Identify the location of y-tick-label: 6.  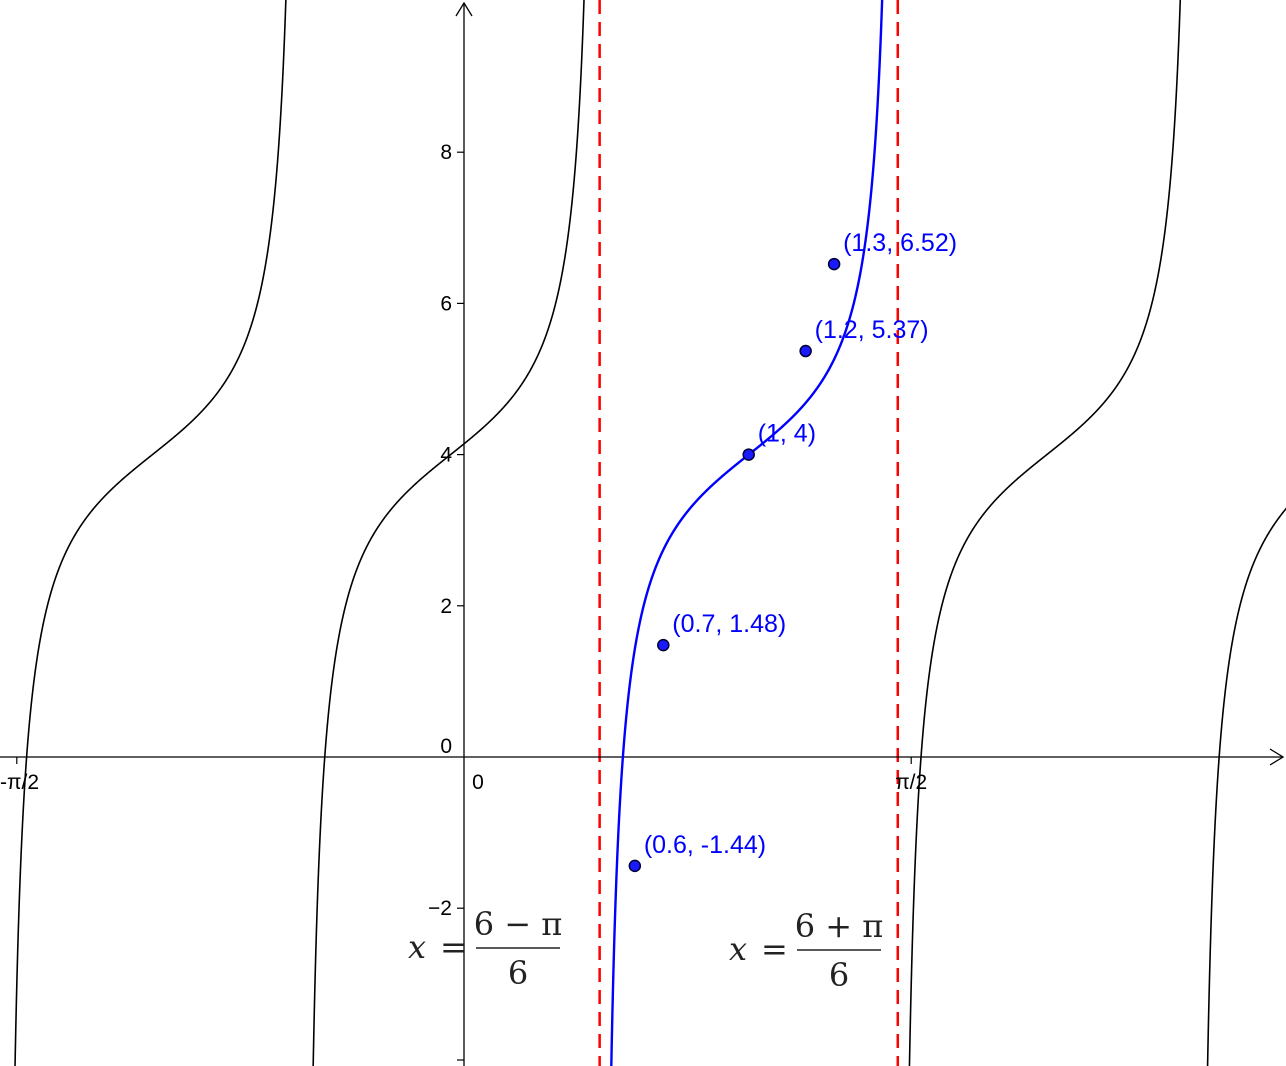
(446, 303).